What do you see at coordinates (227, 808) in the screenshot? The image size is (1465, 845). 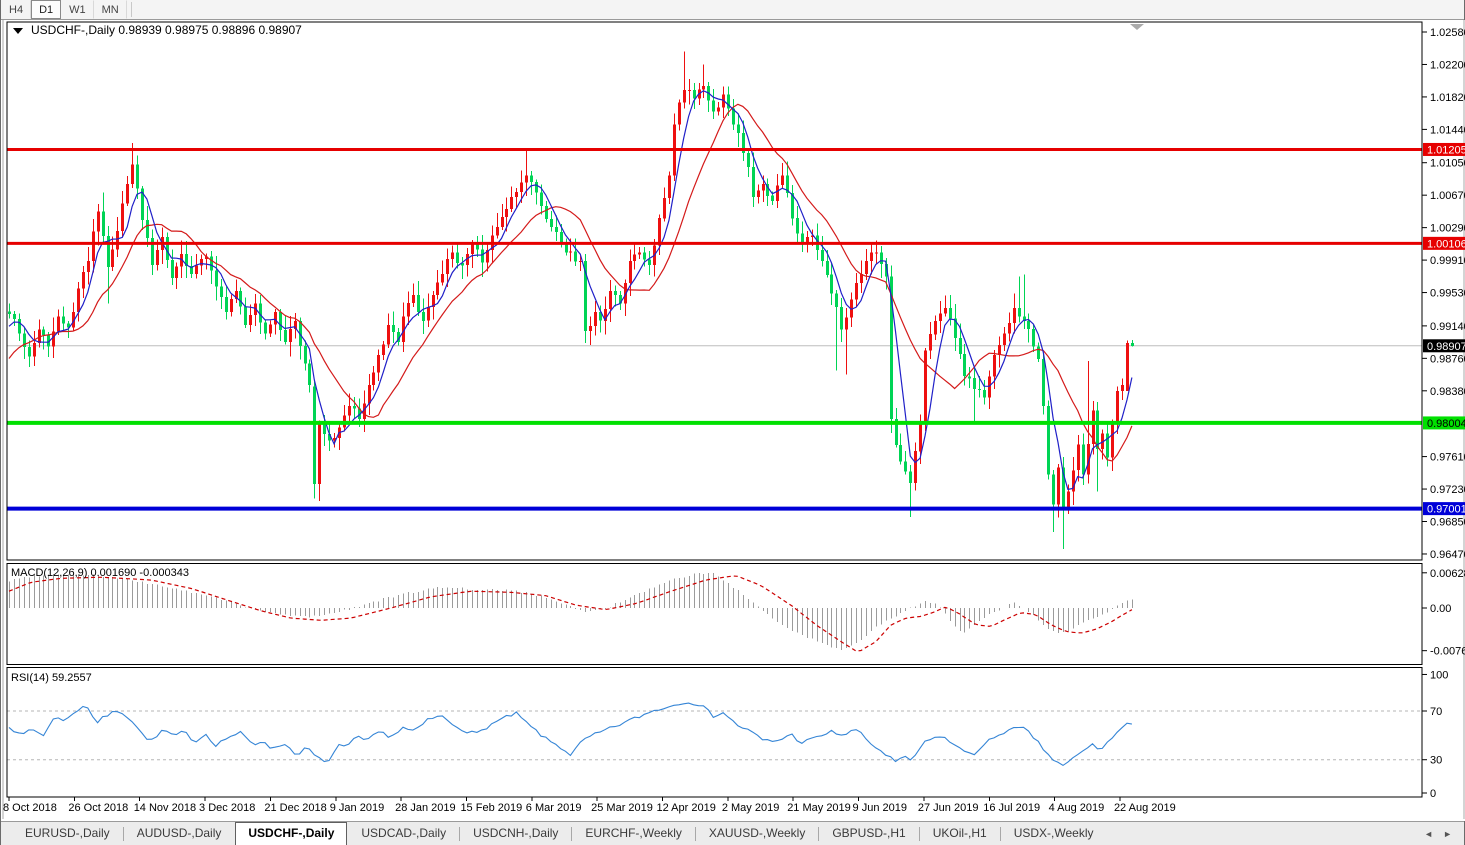 I see `svg-text: 3 Dec 2018` at bounding box center [227, 808].